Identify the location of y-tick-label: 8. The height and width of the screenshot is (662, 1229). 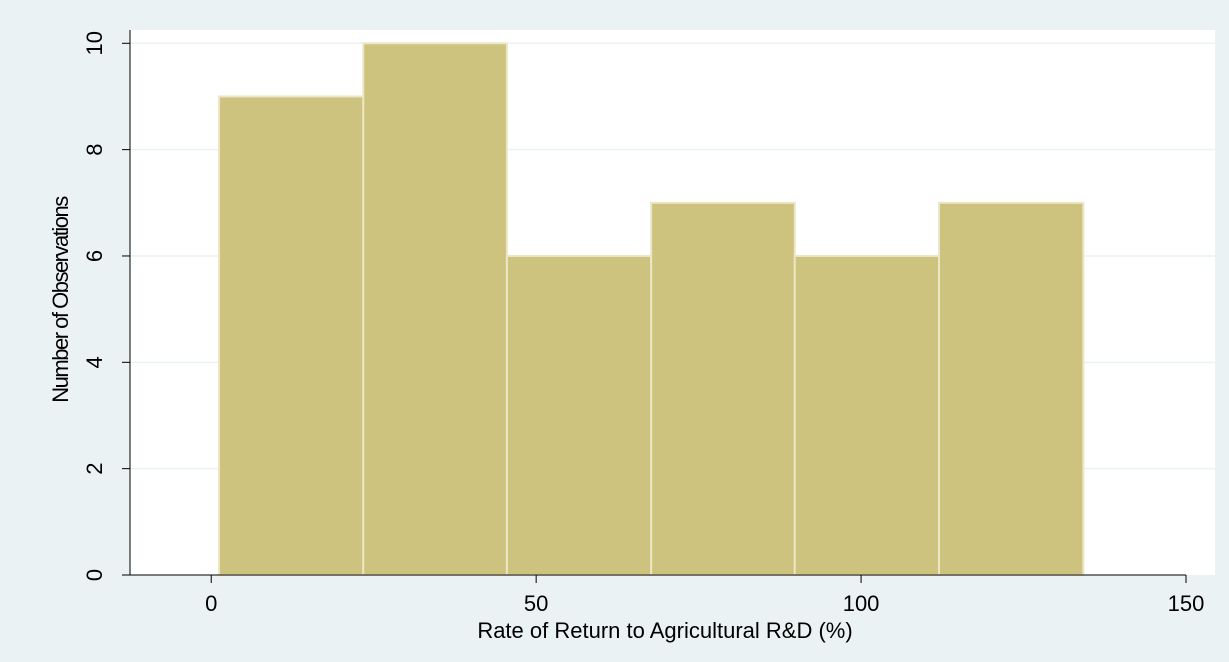
(94, 150).